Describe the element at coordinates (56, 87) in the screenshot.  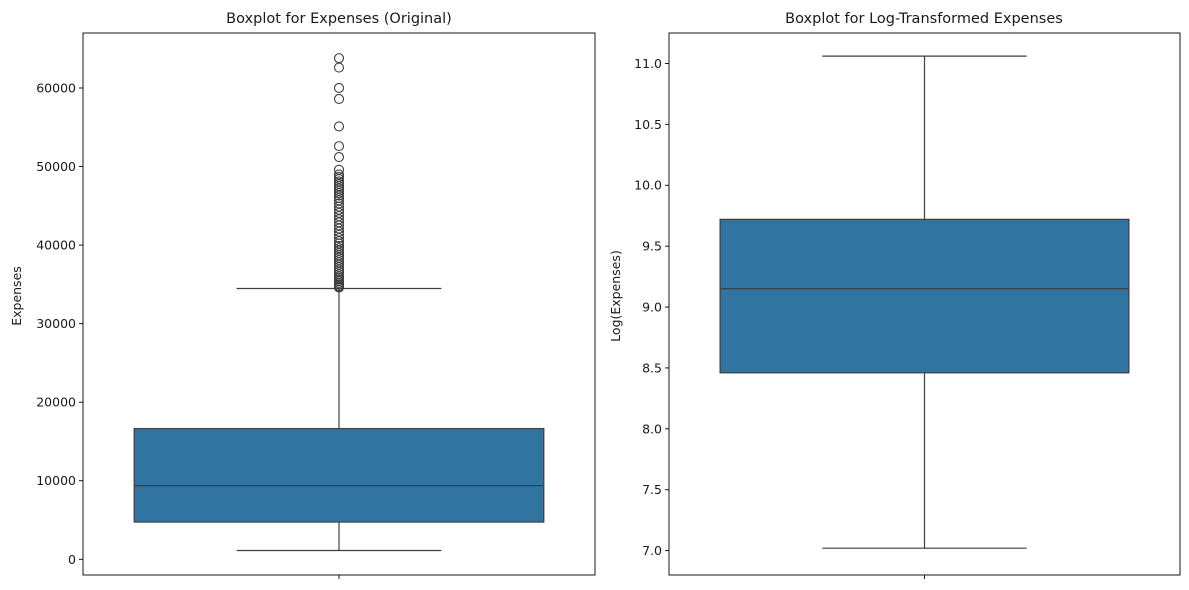
I see `y-tick-label: 60000` at that location.